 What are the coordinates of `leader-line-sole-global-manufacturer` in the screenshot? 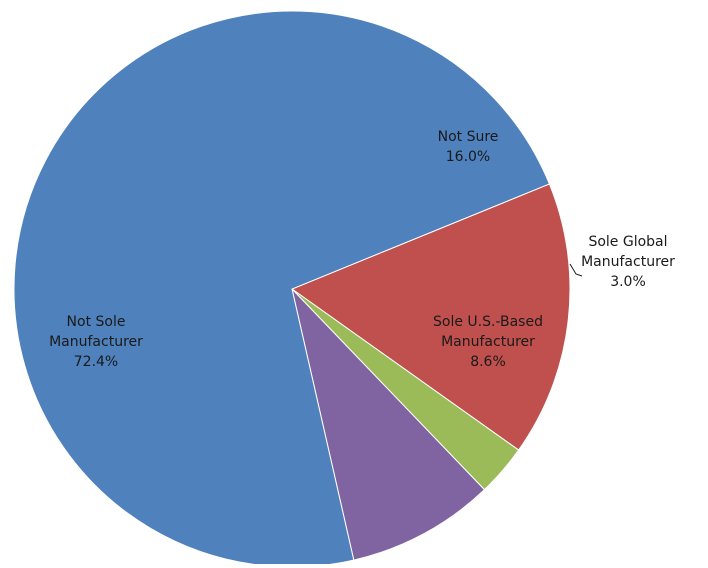 It's located at (576, 270).